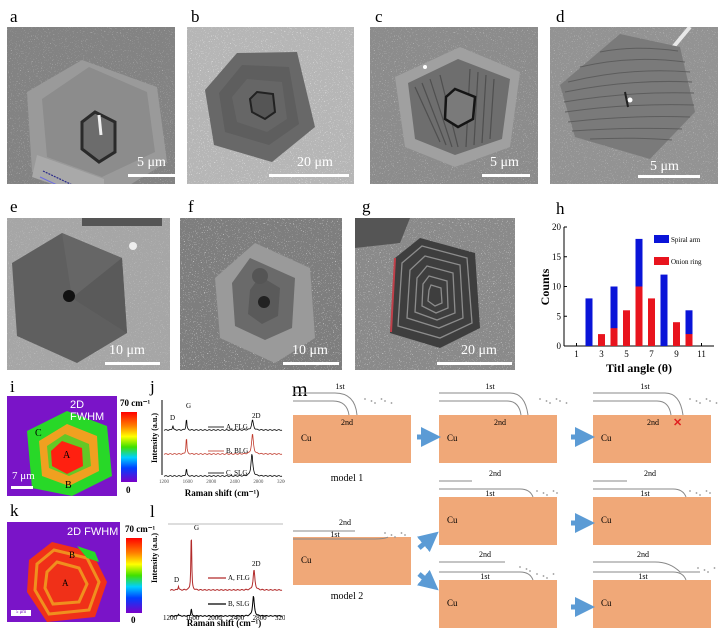 This screenshot has width=718, height=630. I want to click on y-axis-label-j: Intensity (a.u.), so click(154, 438).